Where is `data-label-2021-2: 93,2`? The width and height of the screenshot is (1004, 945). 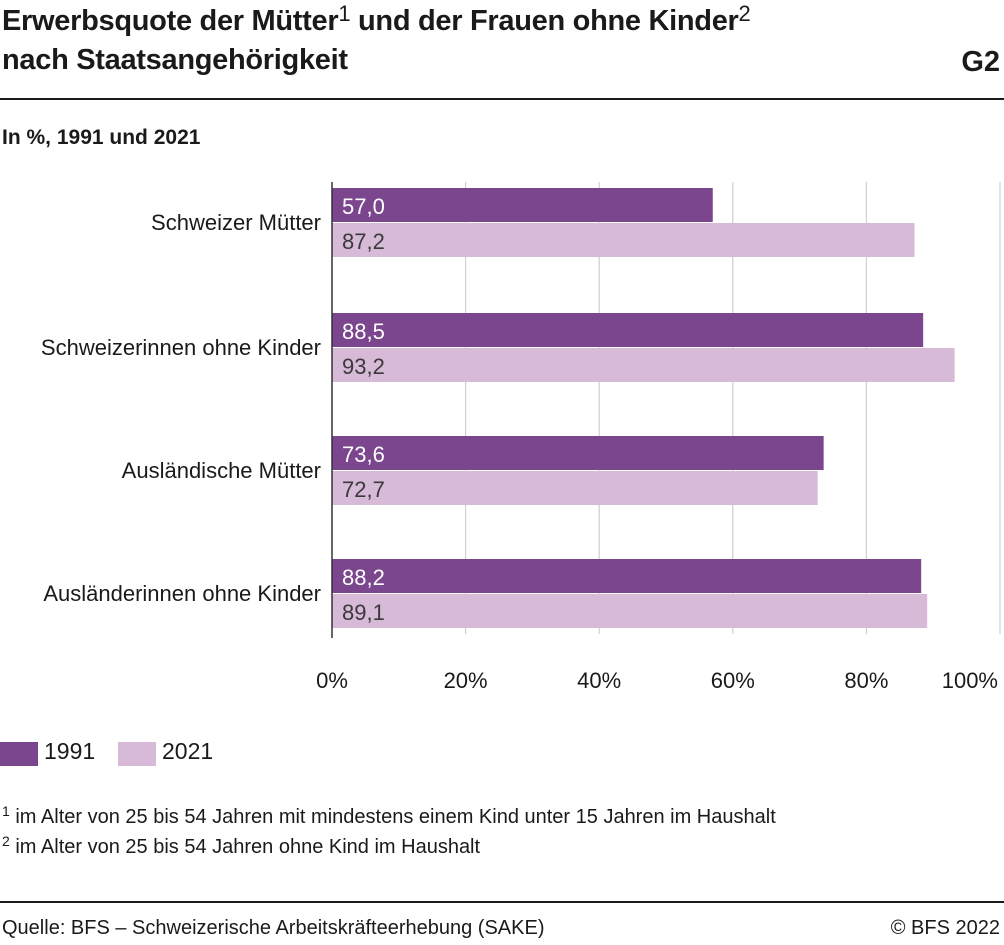
data-label-2021-2: 93,2 is located at coordinates (363, 366).